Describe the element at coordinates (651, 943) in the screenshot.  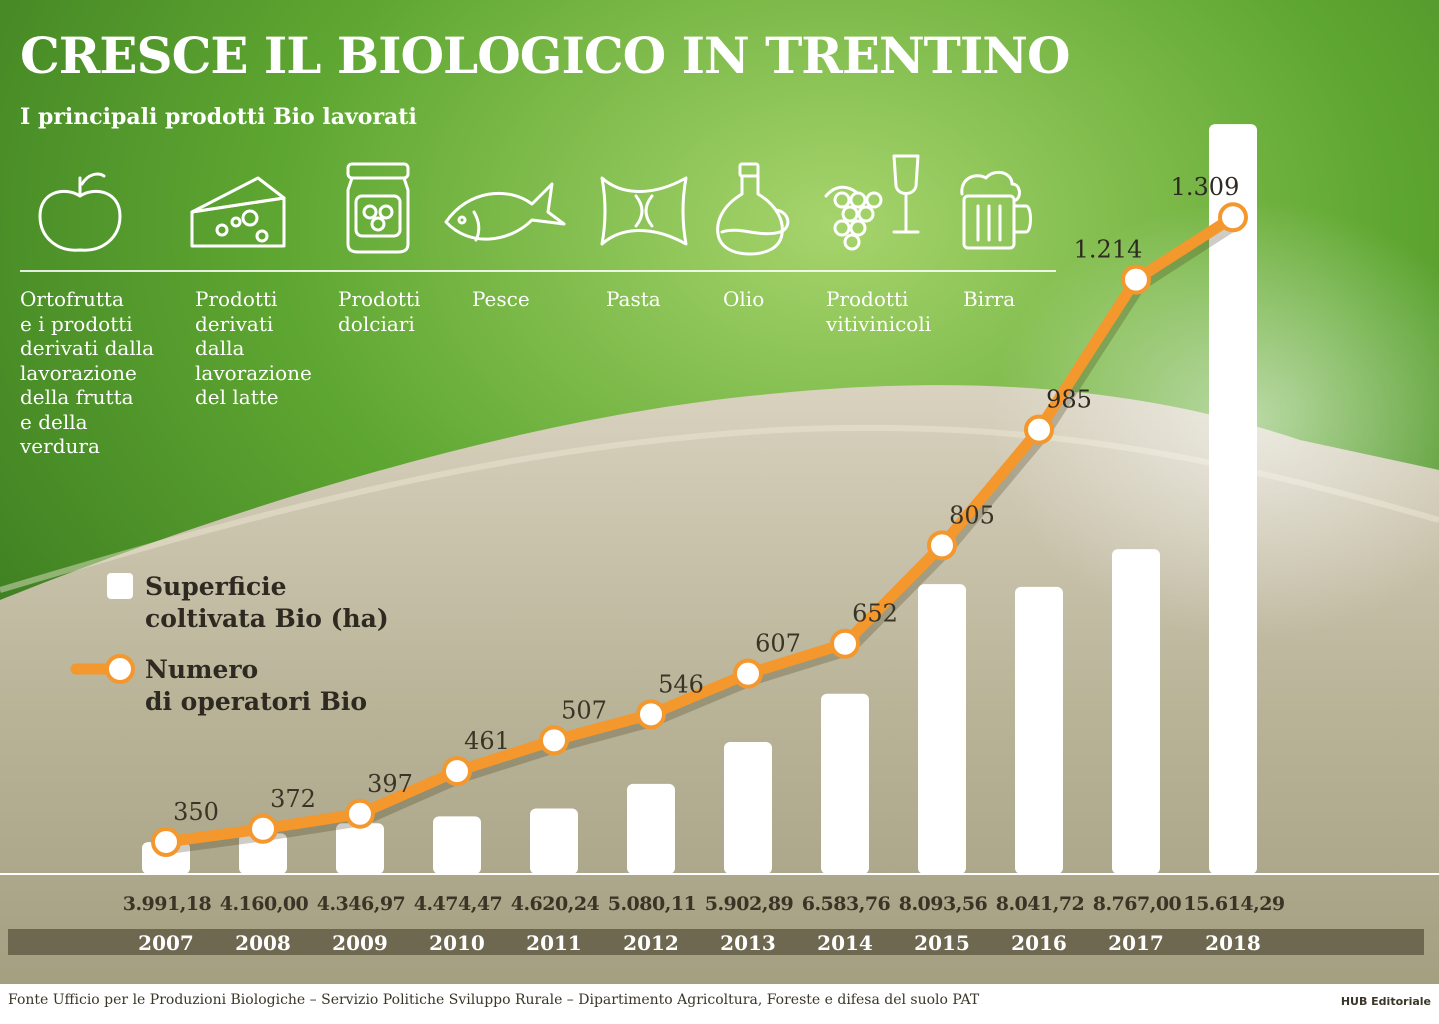
I see `year-label: 2012` at that location.